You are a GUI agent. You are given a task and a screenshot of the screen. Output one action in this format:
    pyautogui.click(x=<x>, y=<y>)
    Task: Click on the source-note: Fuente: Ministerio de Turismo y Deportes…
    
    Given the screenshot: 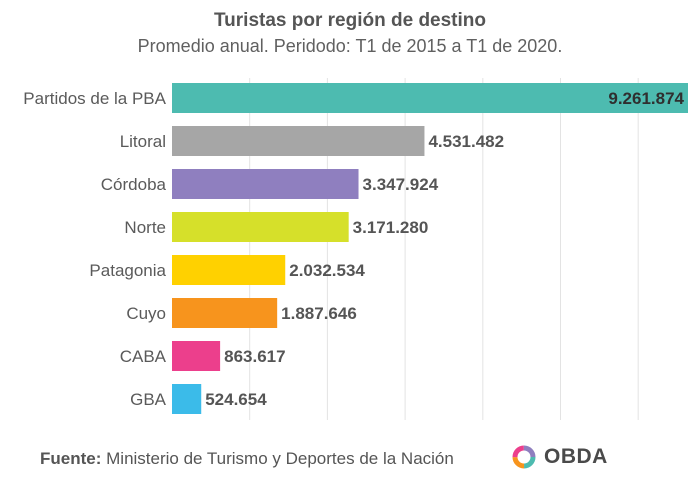 What is the action you would take?
    pyautogui.click(x=247, y=459)
    